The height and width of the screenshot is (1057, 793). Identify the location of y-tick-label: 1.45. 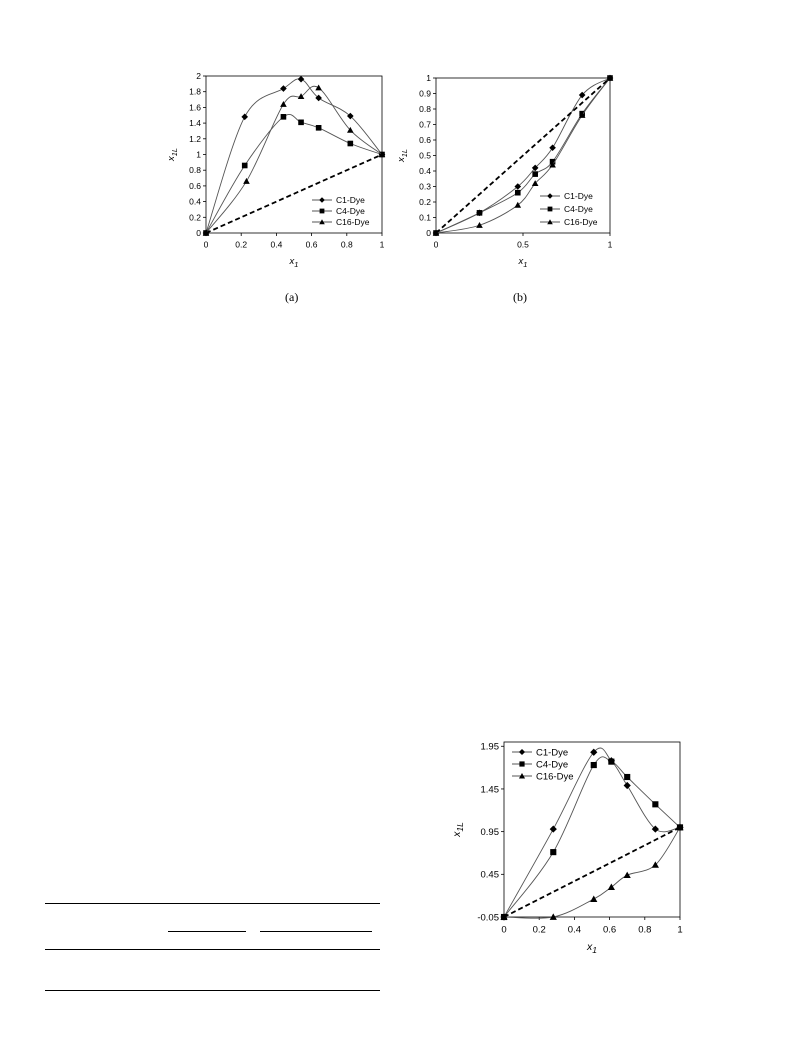
(490, 789).